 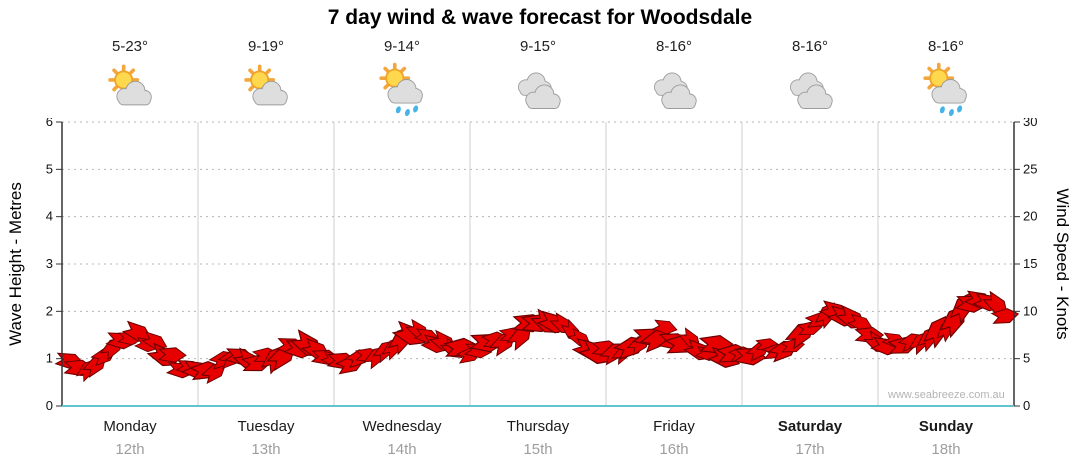 What do you see at coordinates (49, 123) in the screenshot?
I see `left-tick-label: 6` at bounding box center [49, 123].